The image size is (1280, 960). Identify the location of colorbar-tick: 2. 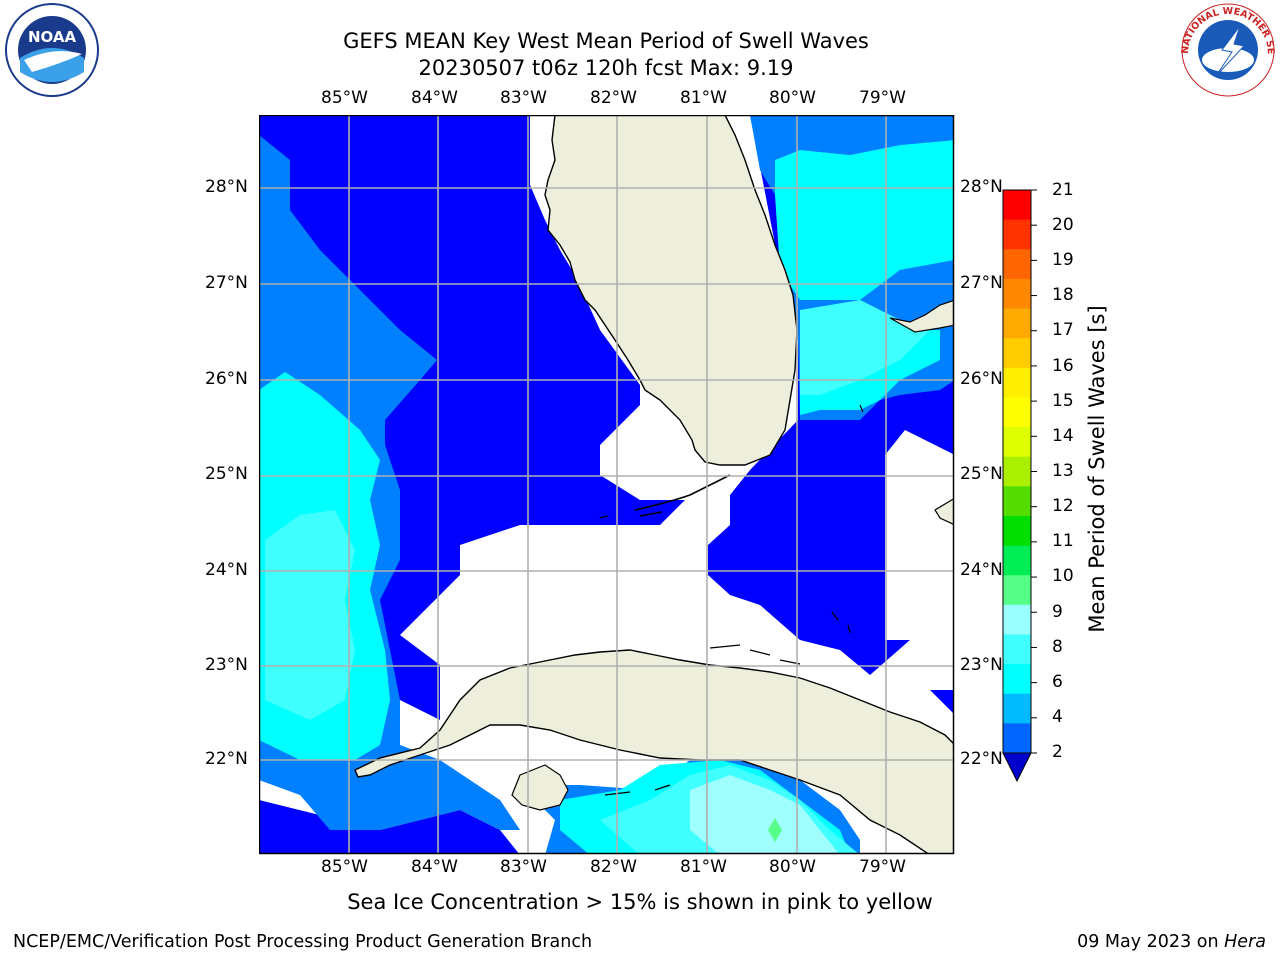
(1057, 752).